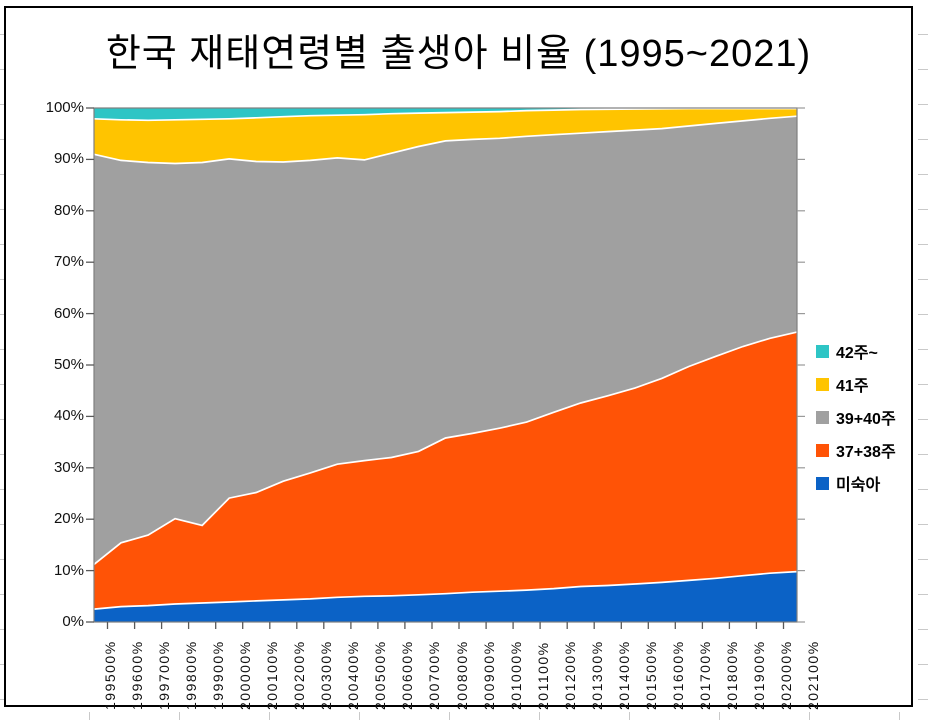 The width and height of the screenshot is (928, 720). What do you see at coordinates (623, 675) in the screenshot?
I see `x-axis-label: 201400%` at bounding box center [623, 675].